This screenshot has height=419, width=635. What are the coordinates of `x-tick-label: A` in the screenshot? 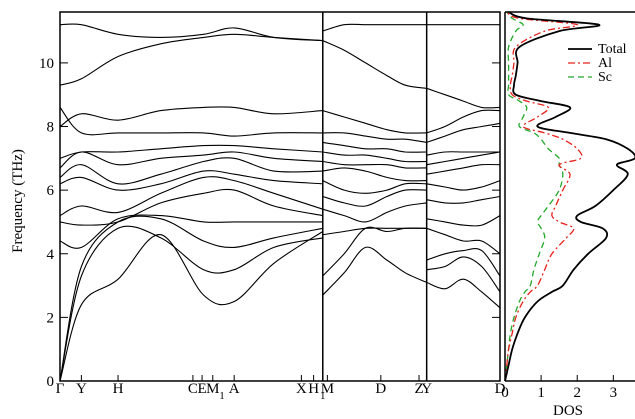 It's located at (234, 389).